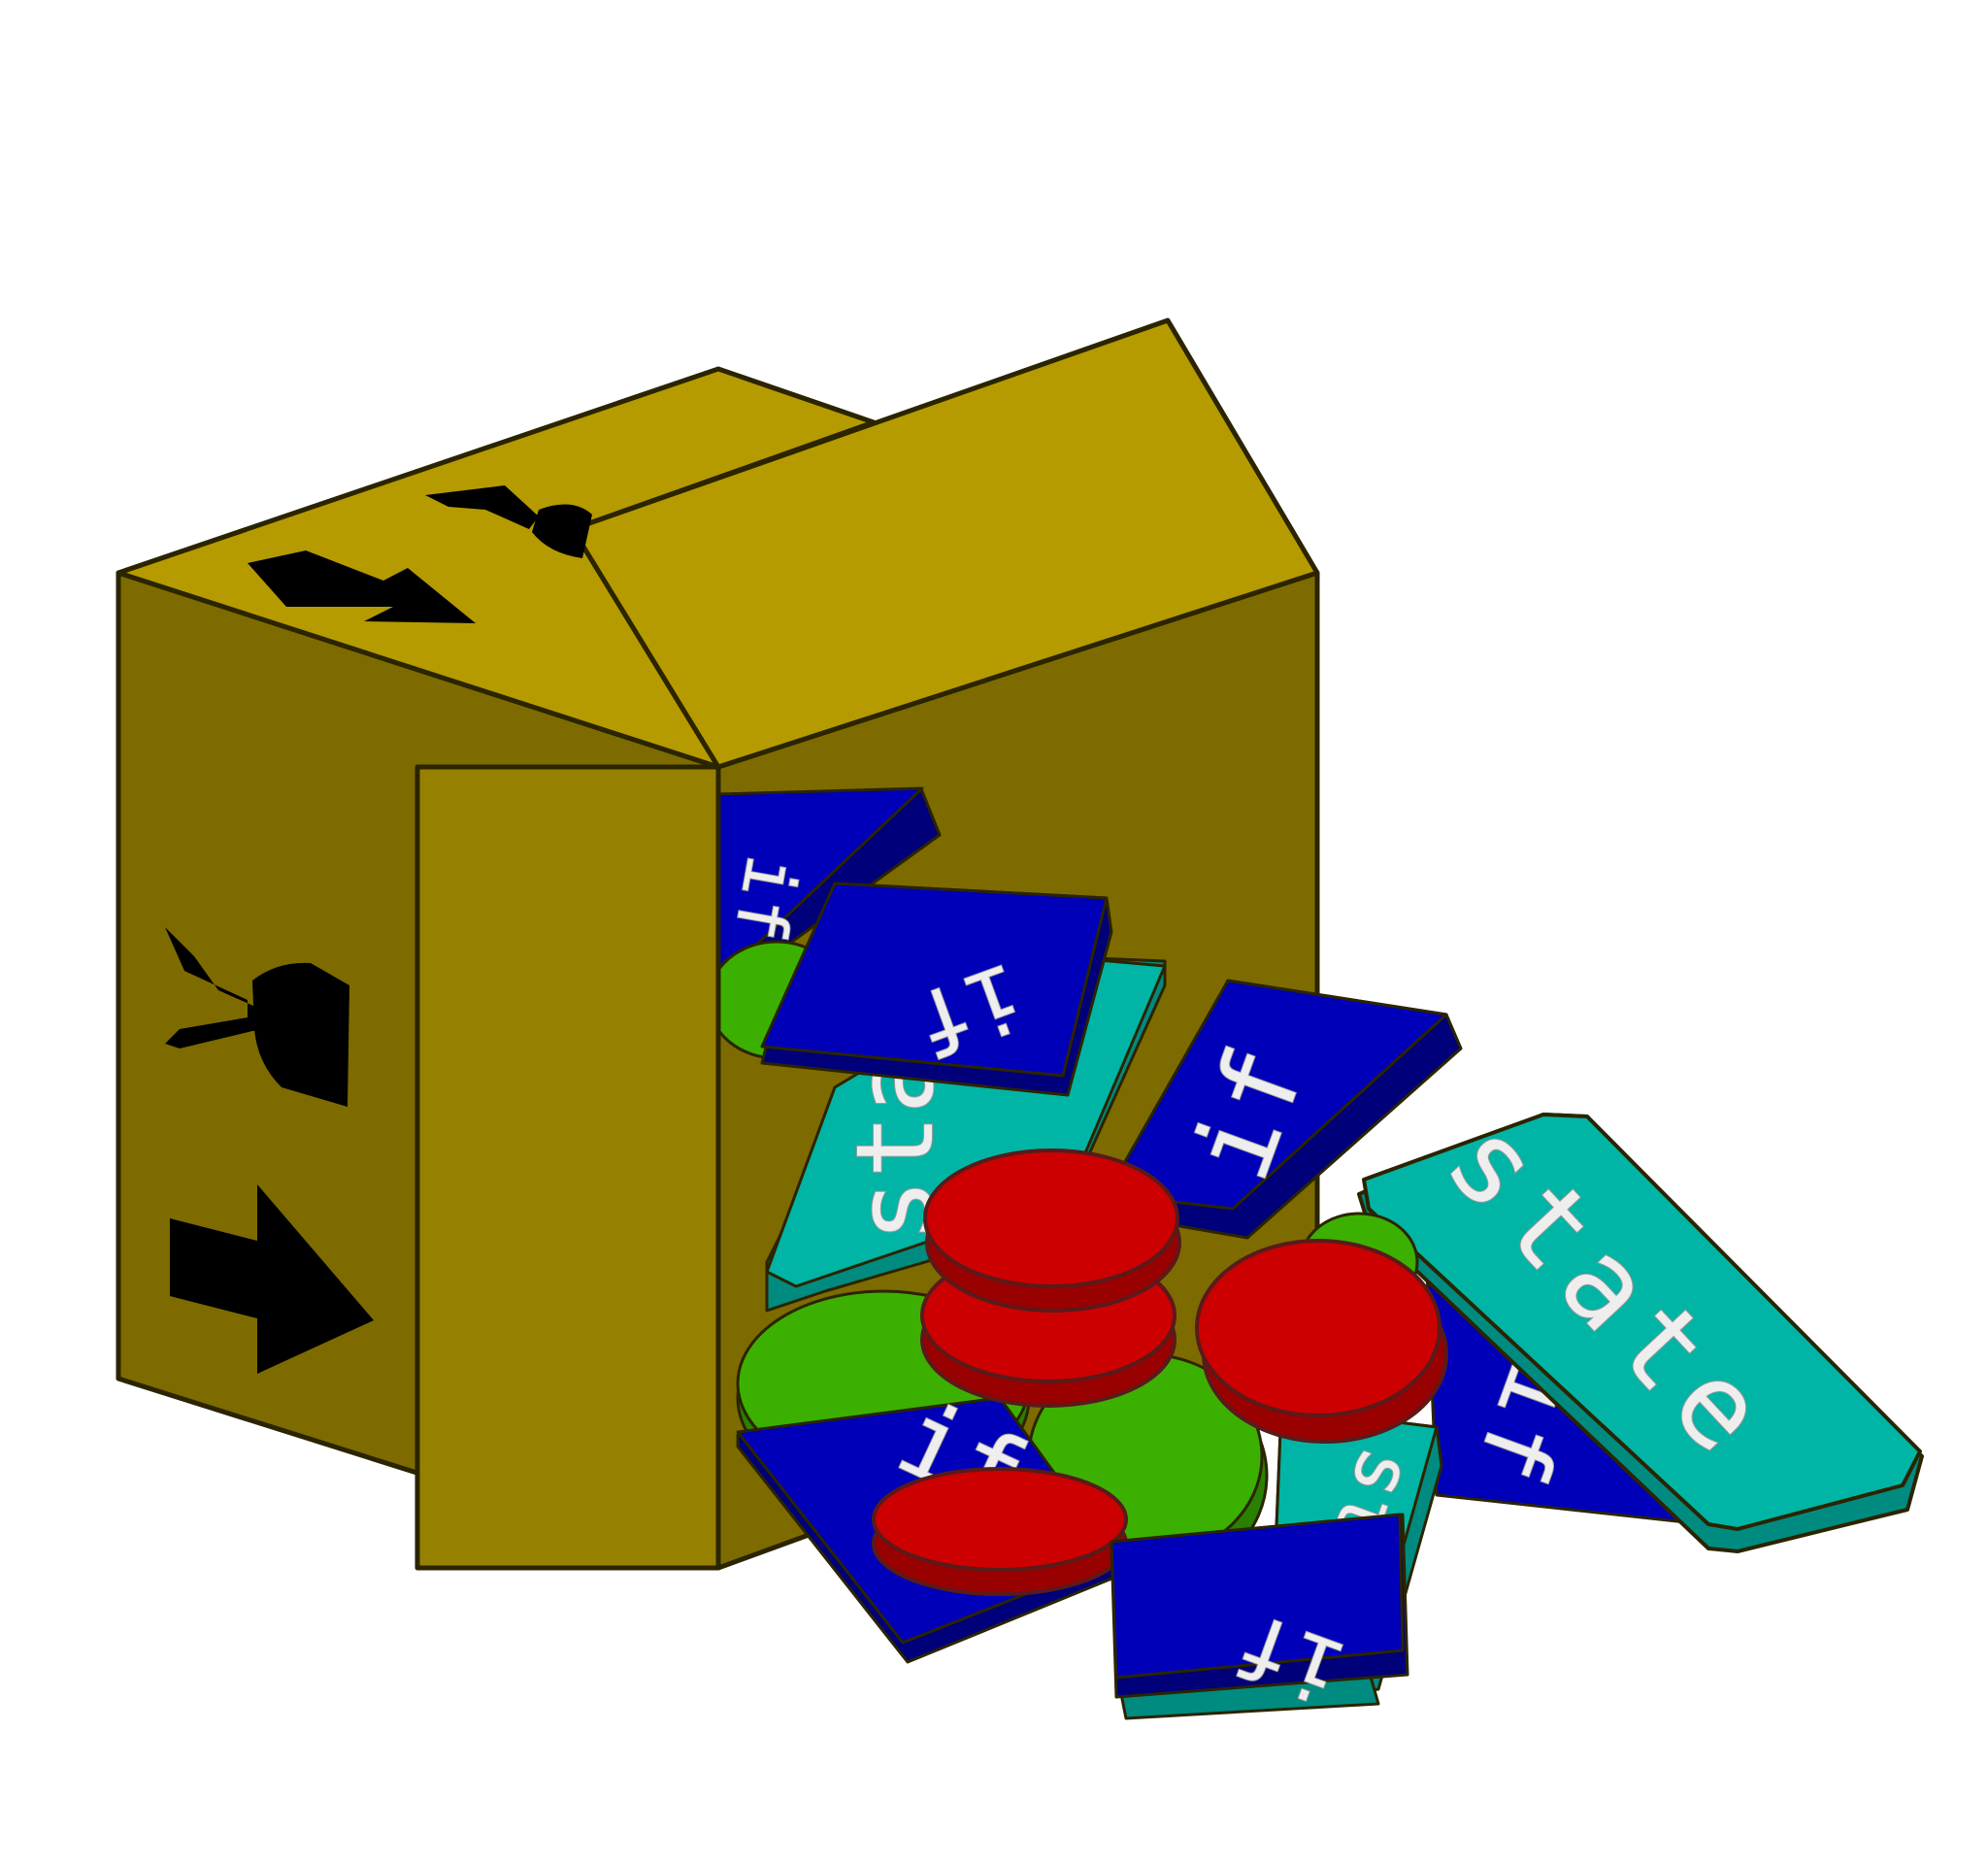 Image resolution: width=1988 pixels, height=1864 pixels. What do you see at coordinates (362, 586) in the screenshot?
I see `top-arrow-icon` at bounding box center [362, 586].